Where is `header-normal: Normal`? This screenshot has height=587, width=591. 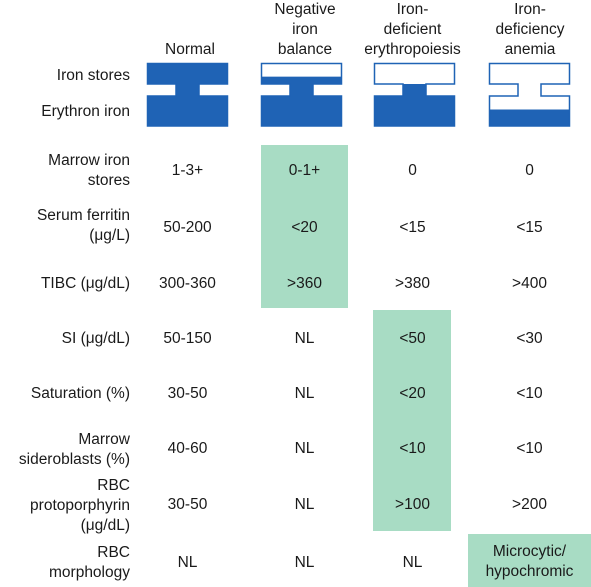
header-normal: Normal is located at coordinates (190, 49).